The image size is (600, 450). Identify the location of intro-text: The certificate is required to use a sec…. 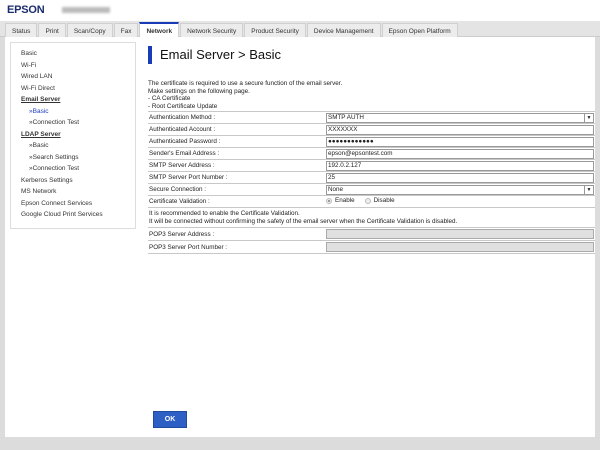
(245, 95).